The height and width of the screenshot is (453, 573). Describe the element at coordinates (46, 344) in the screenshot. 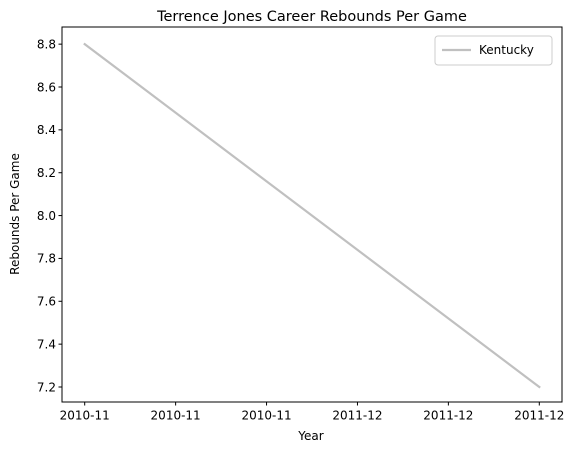

I see `y-tick-label: 7.4` at that location.